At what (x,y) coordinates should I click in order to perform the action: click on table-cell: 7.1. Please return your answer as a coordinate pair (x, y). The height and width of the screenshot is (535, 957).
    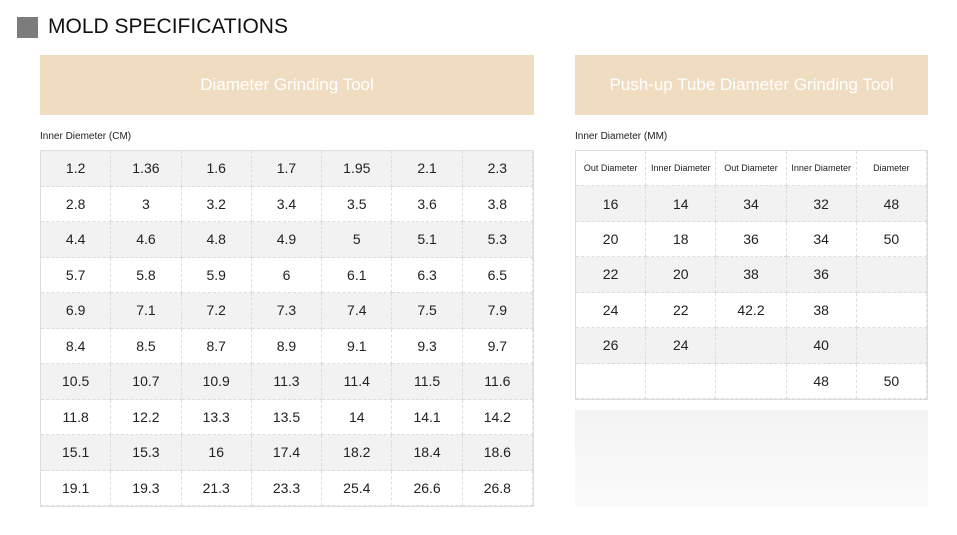
    Looking at the image, I should click on (146, 311).